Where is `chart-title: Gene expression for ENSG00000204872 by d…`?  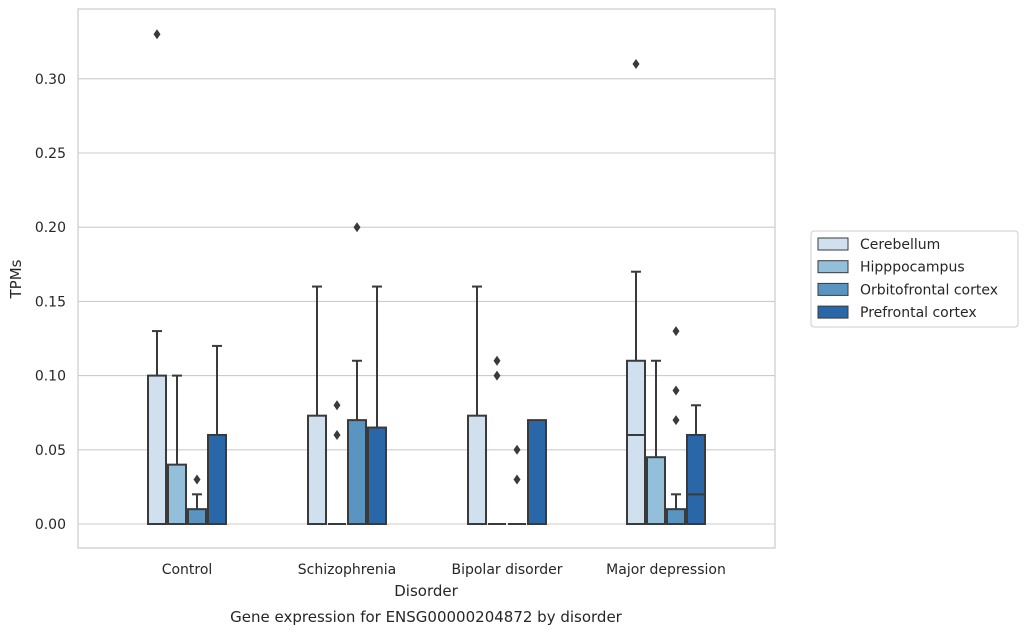
chart-title: Gene expression for ENSG00000204872 by d… is located at coordinates (426, 617).